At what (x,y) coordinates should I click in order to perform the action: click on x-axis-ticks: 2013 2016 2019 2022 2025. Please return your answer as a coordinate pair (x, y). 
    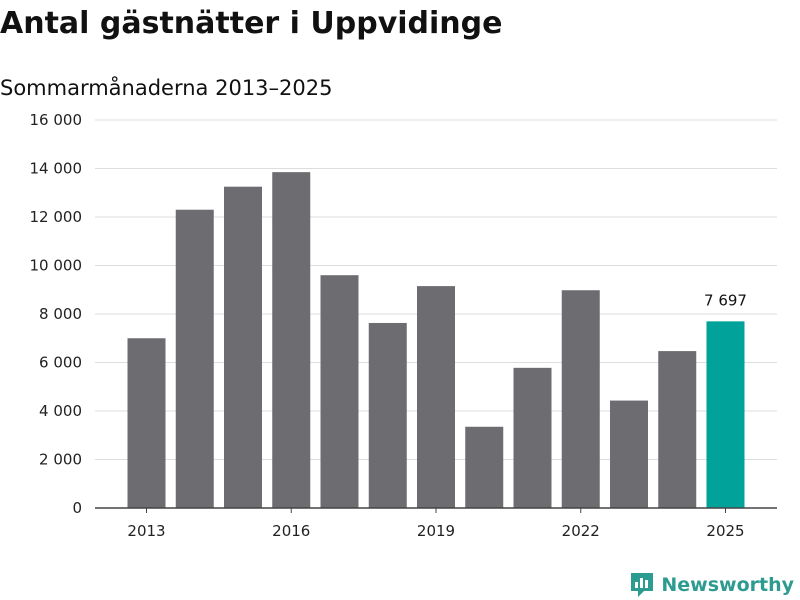
    Looking at the image, I should click on (436, 523).